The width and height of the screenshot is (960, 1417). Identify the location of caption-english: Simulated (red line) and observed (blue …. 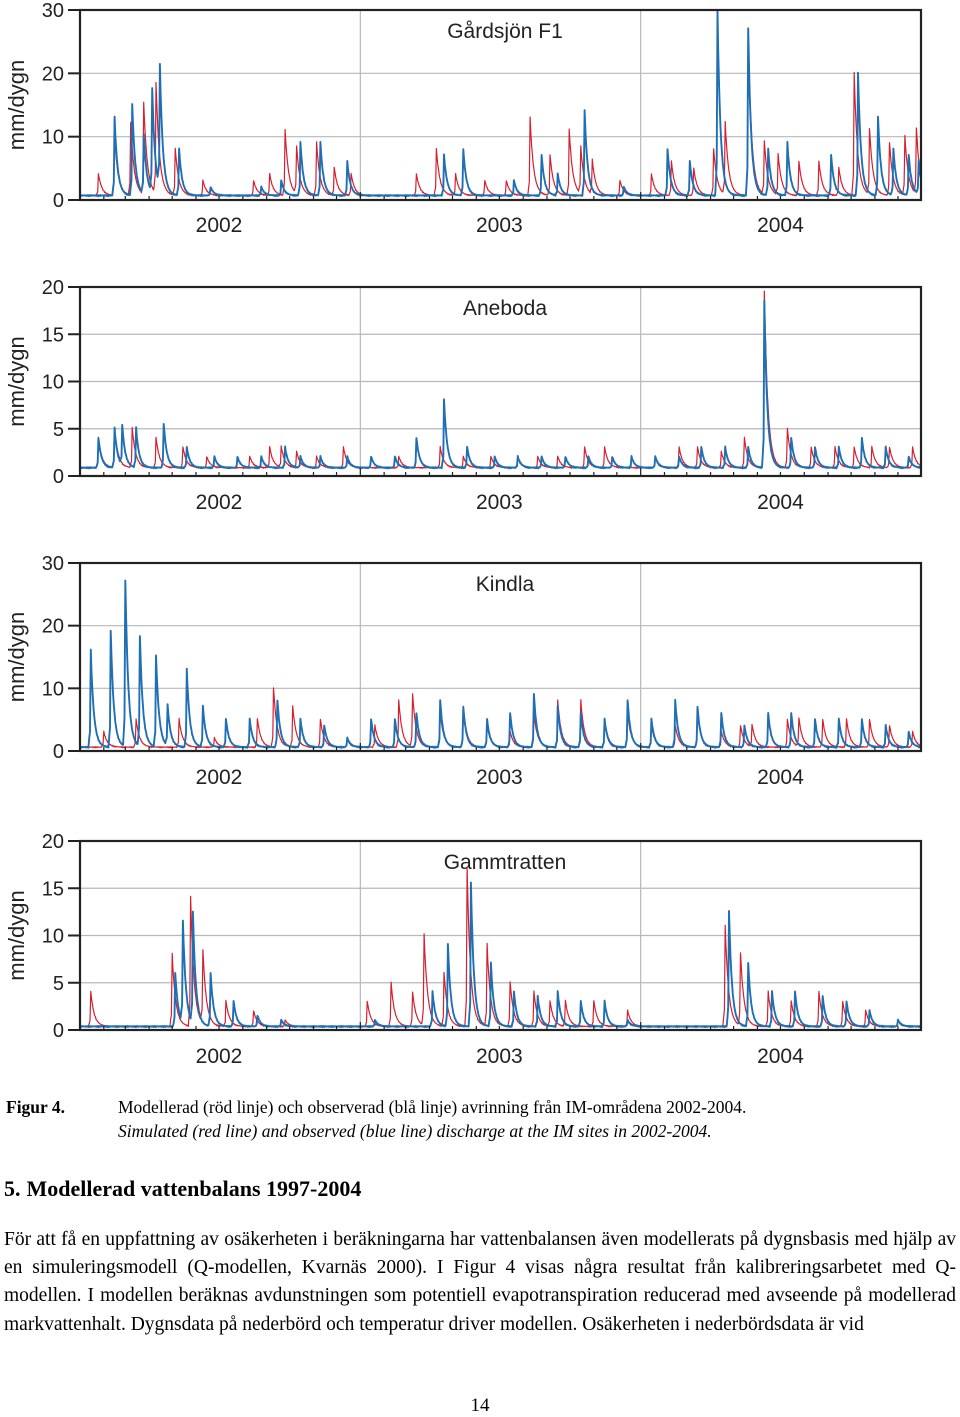
(415, 1131).